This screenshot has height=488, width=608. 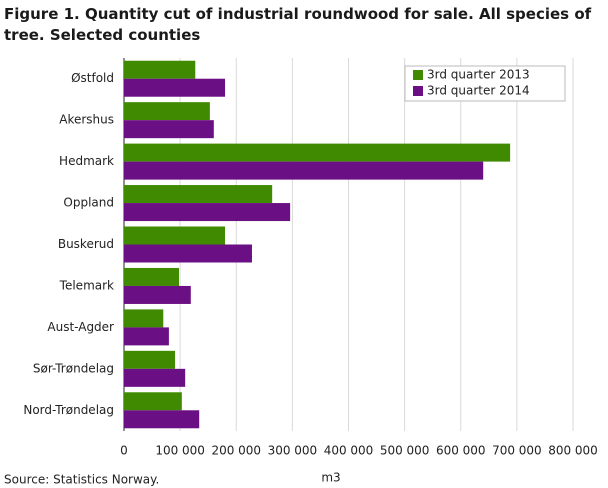 I want to click on y-tick-label: Hedmark, so click(x=86, y=161).